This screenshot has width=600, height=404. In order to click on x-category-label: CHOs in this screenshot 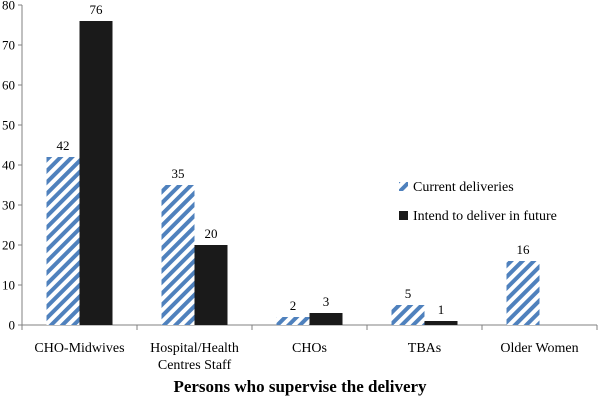, I will do `click(309, 348)`.